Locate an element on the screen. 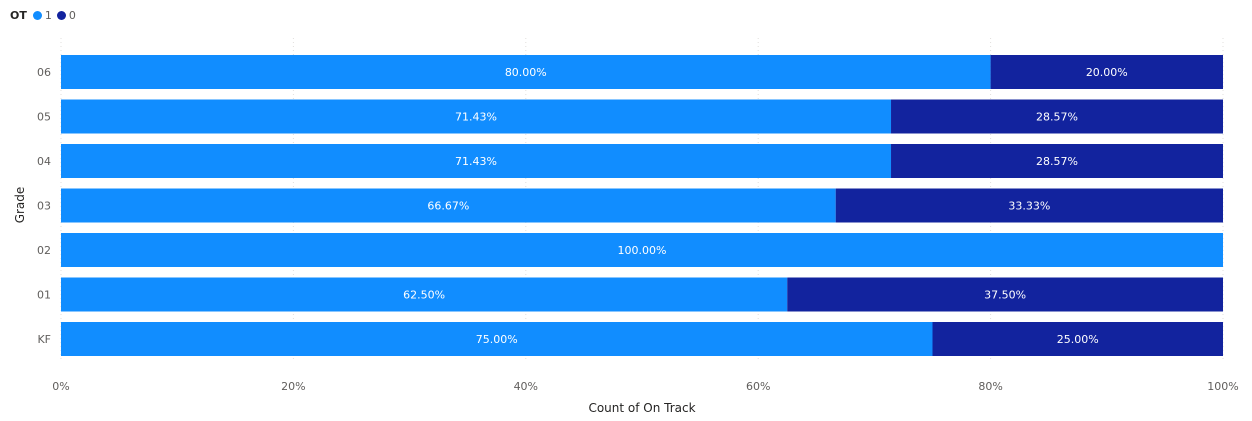  x-tick-label: 100% is located at coordinates (1222, 386).